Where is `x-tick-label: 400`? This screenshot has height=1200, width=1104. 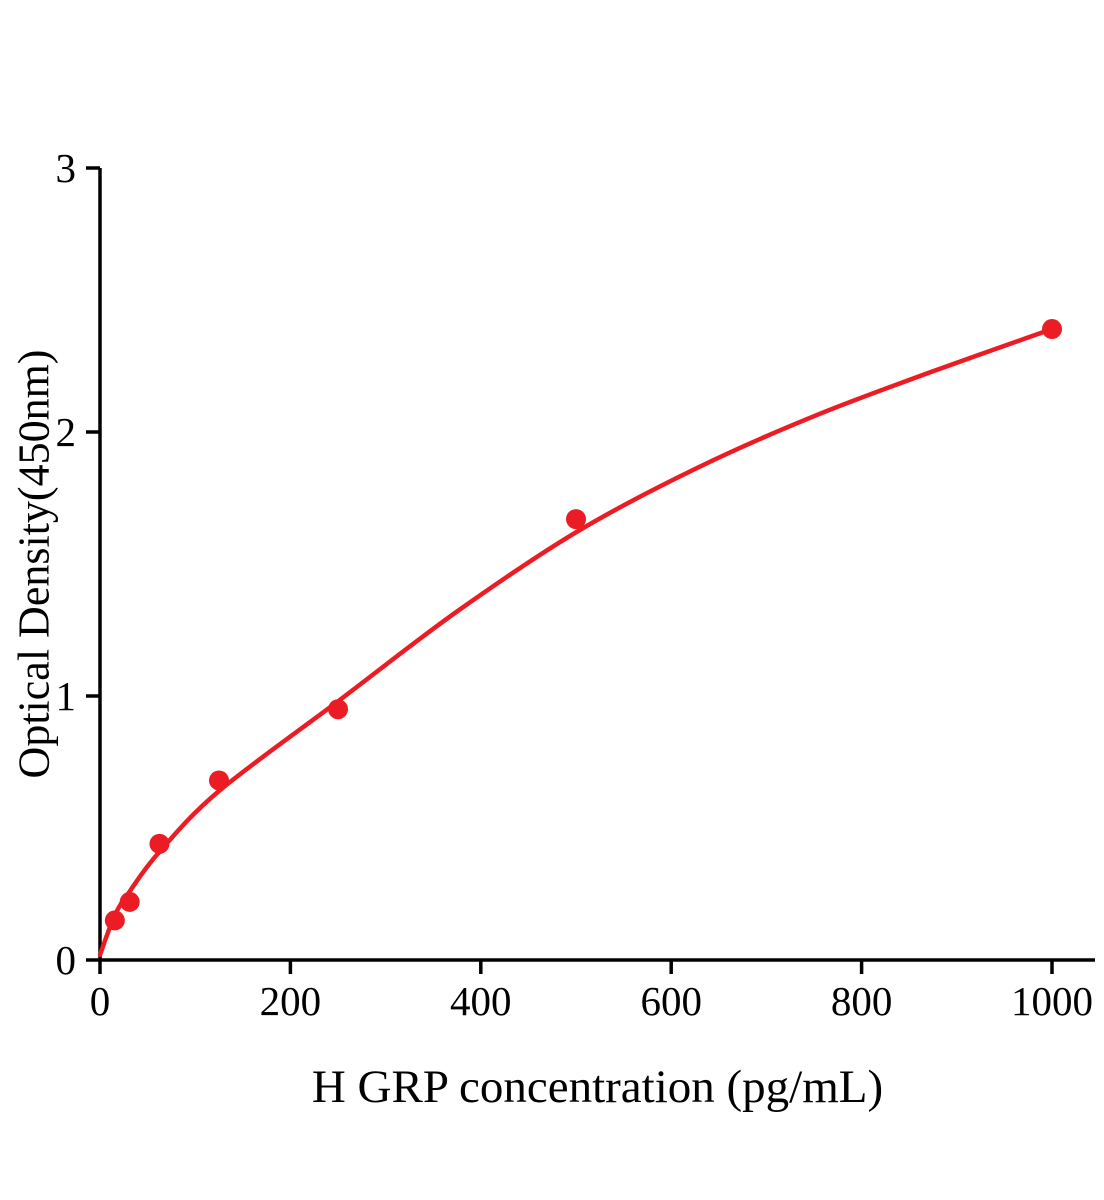
x-tick-label: 400 is located at coordinates (481, 1001).